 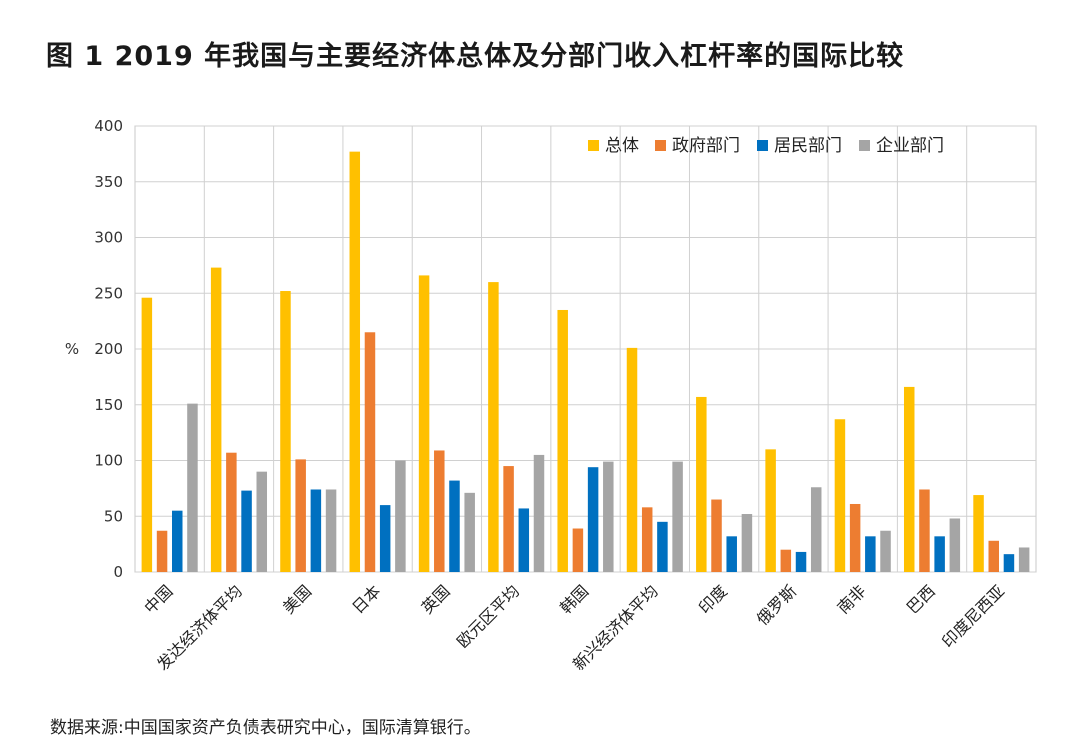 What do you see at coordinates (662, 546) in the screenshot?
I see `bar-居民部门-新兴经济体平均` at bounding box center [662, 546].